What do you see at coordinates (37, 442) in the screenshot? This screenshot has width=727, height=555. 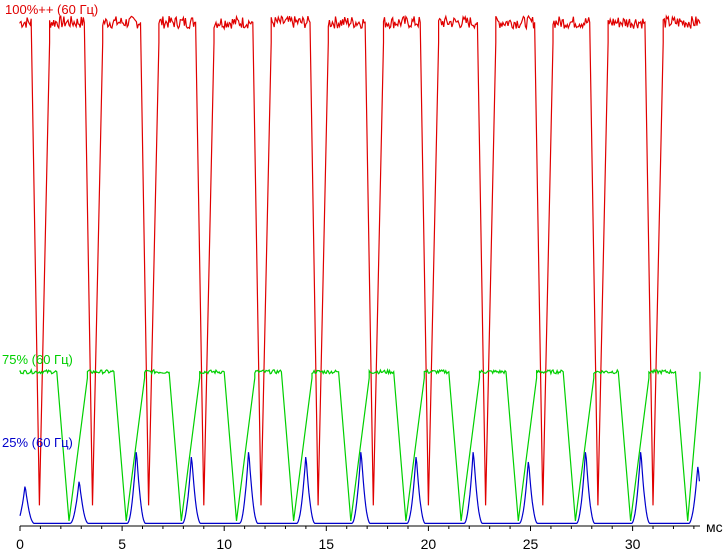 I see `legend-label-blue: 25% (60 Гц)` at bounding box center [37, 442].